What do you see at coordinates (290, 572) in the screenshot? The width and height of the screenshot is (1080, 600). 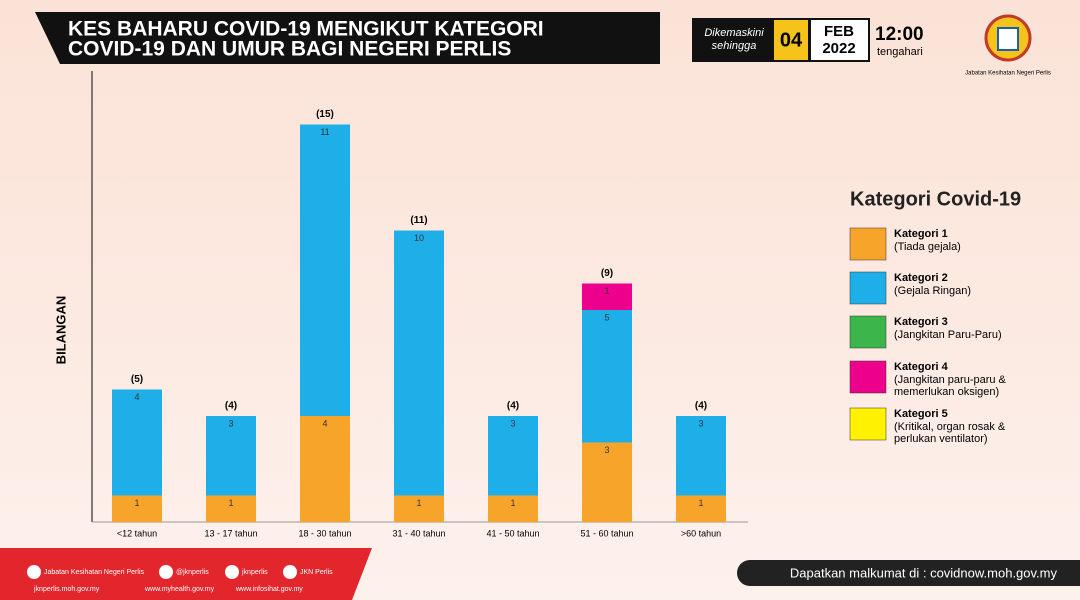 I see `web-icon` at bounding box center [290, 572].